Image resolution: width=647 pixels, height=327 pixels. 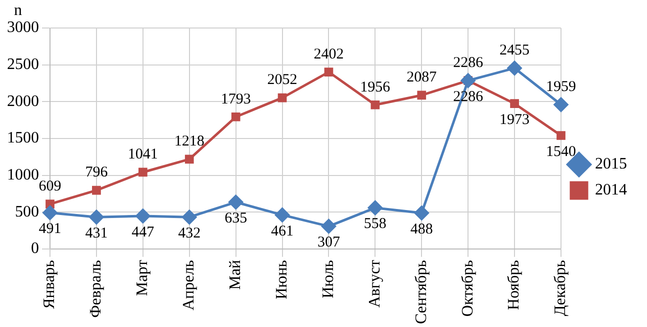 What do you see at coordinates (611, 164) in the screenshot?
I see `legend-label: 2015` at bounding box center [611, 164].